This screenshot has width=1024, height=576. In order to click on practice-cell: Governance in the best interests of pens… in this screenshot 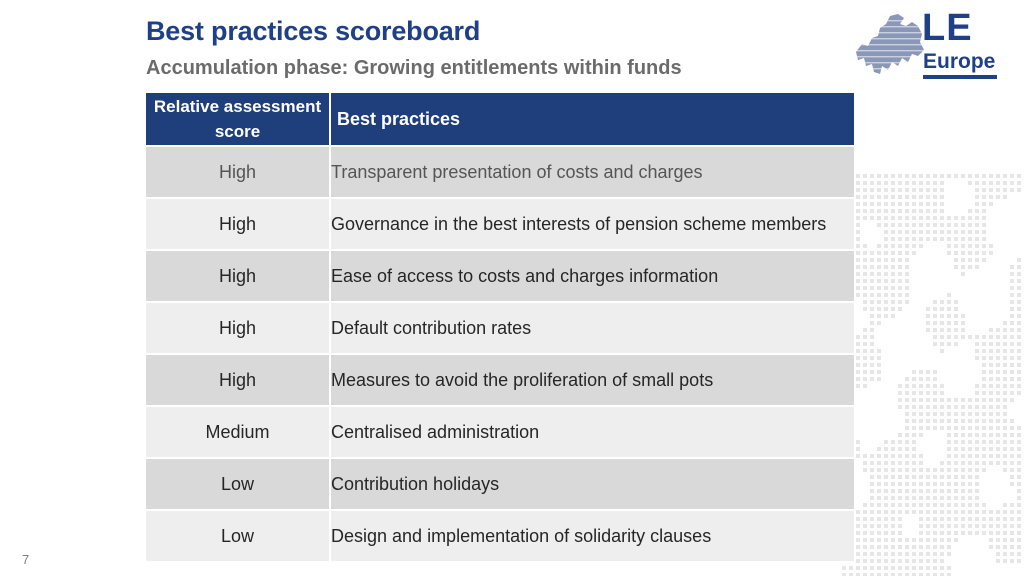, I will do `click(592, 224)`.